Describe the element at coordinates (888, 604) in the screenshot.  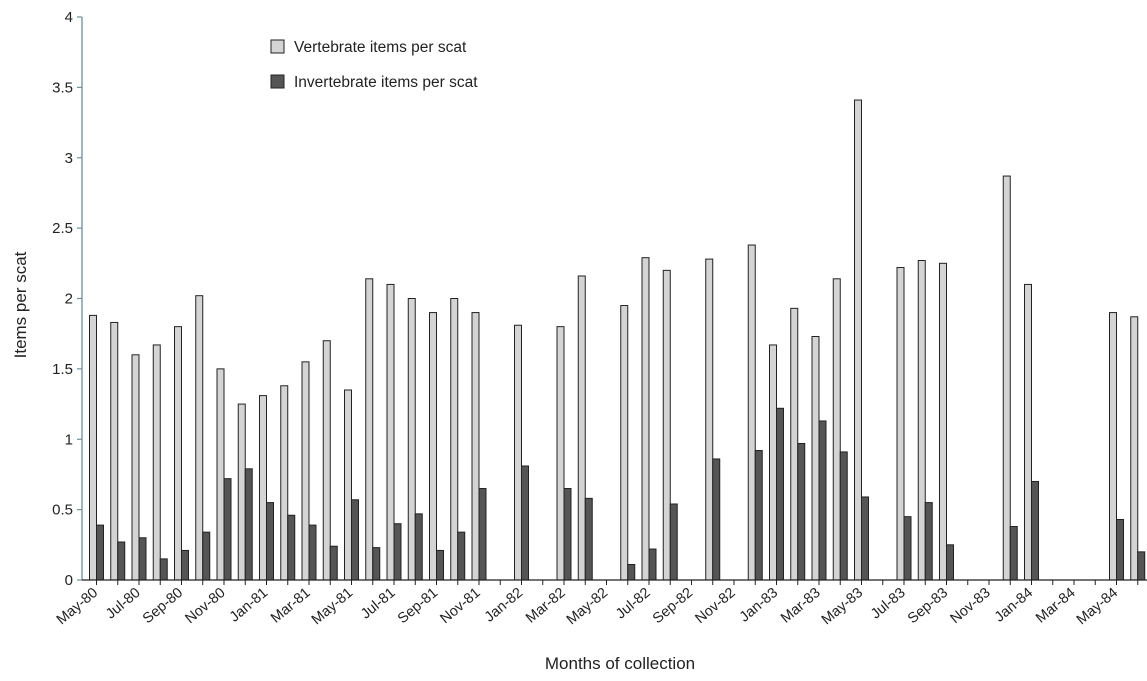
I see `x-tick-label: Jul-83` at that location.